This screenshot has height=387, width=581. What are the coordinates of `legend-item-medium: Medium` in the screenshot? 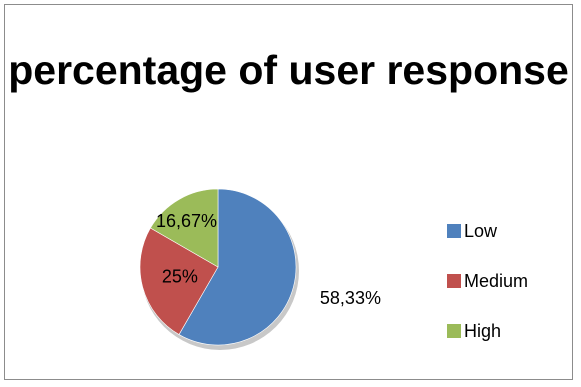 It's located at (487, 281).